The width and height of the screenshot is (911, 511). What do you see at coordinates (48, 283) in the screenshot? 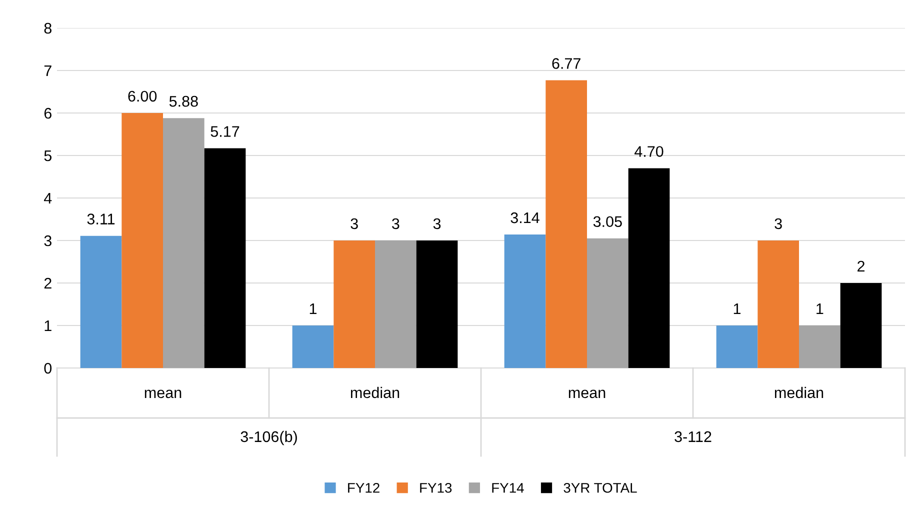
I see `y-tick-label: 2` at bounding box center [48, 283].